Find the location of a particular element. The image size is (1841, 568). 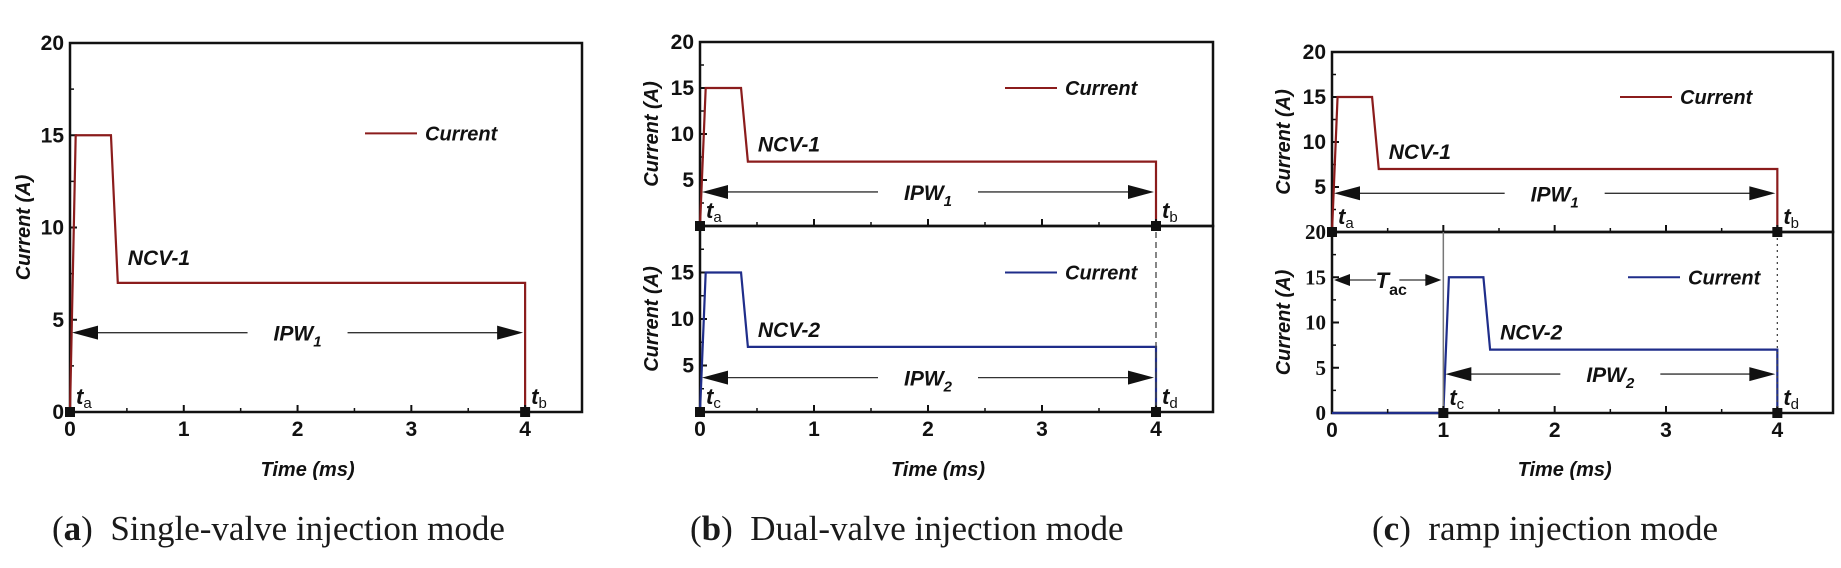

caption-letter: c is located at coordinates (1392, 528).